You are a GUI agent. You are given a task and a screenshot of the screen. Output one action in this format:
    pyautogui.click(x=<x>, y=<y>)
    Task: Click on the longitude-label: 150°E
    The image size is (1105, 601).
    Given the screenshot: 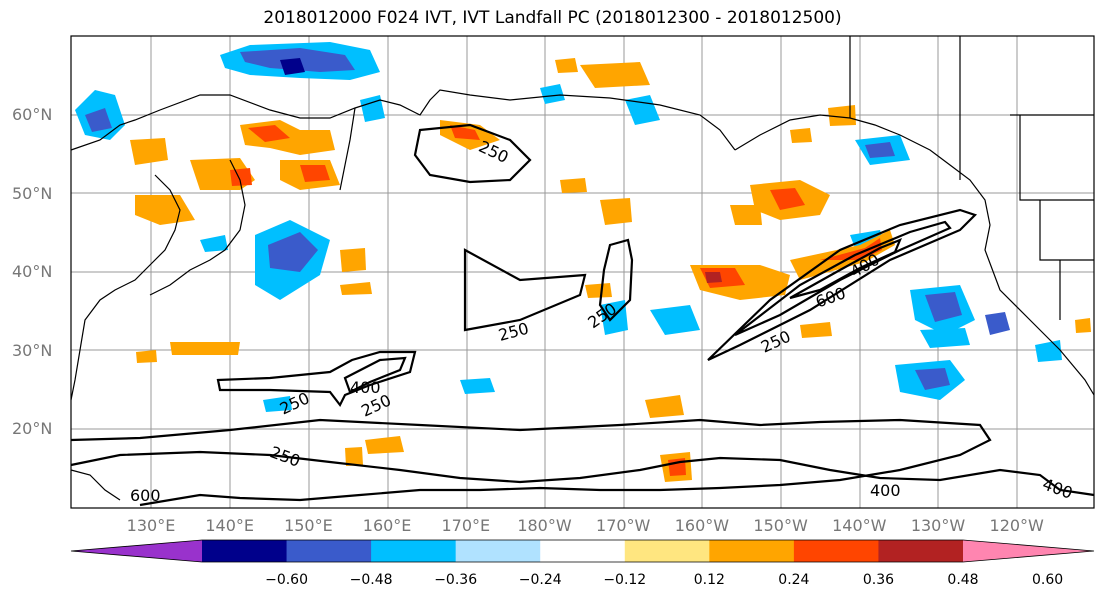 What is the action you would take?
    pyautogui.click(x=308, y=525)
    